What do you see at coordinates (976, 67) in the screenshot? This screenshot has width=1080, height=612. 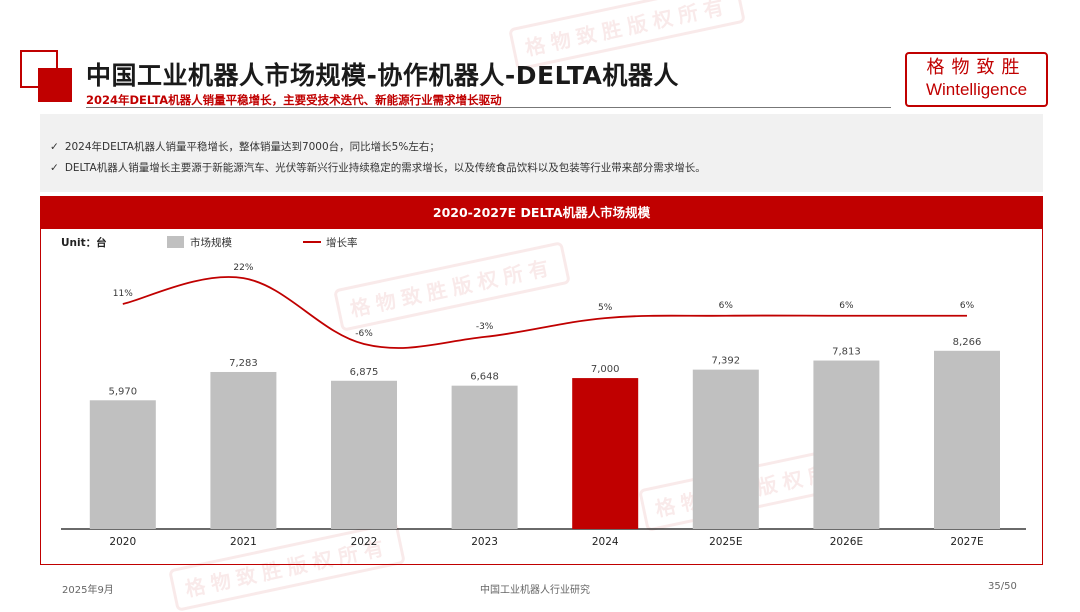 I see `logo-chinese-text: 格物致胜` at bounding box center [976, 67].